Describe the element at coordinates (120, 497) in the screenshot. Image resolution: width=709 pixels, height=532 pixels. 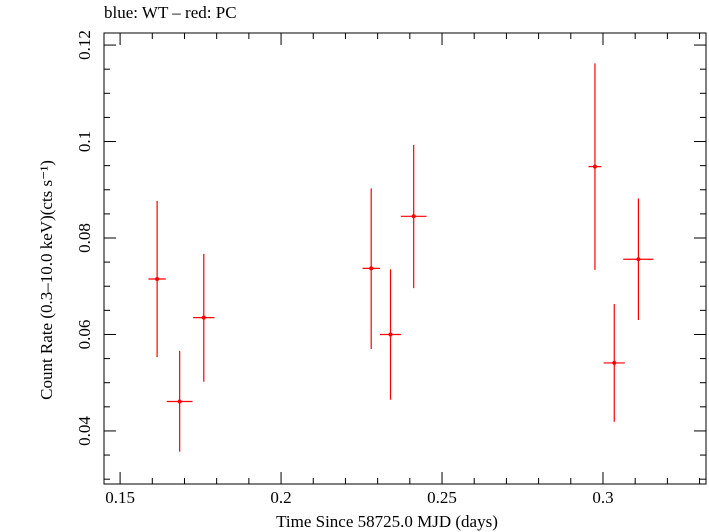
I see `x-tick-label: 0.15` at that location.